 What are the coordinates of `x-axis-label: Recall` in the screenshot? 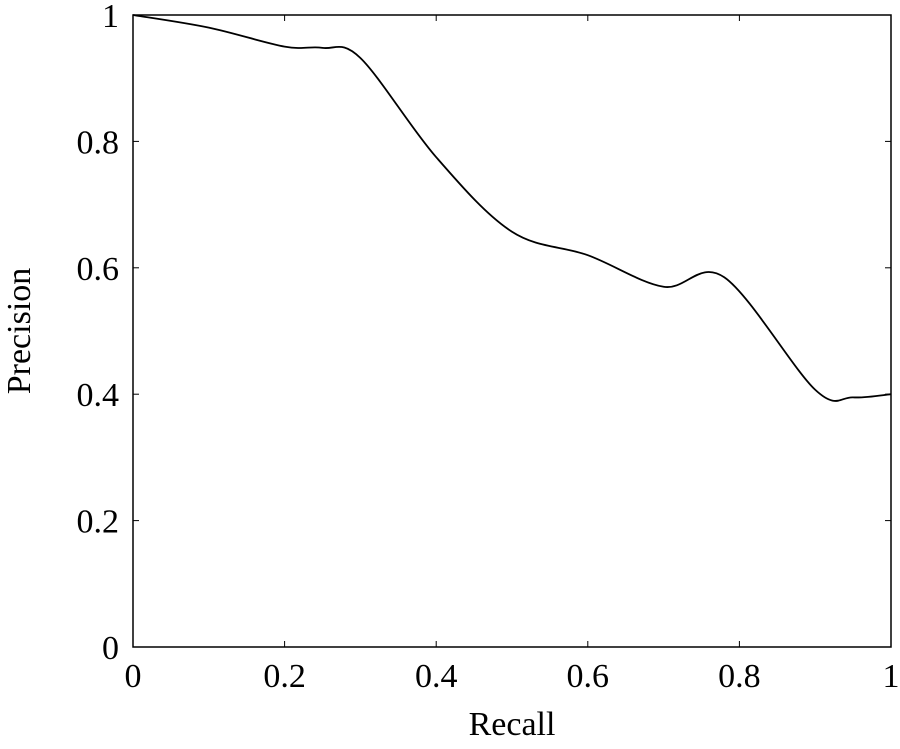 It's located at (512, 724).